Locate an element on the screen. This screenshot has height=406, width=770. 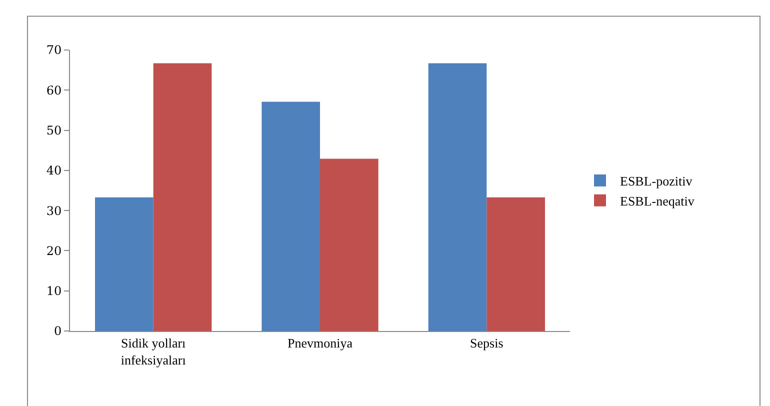
y-tick-label: 50 is located at coordinates (54, 130).